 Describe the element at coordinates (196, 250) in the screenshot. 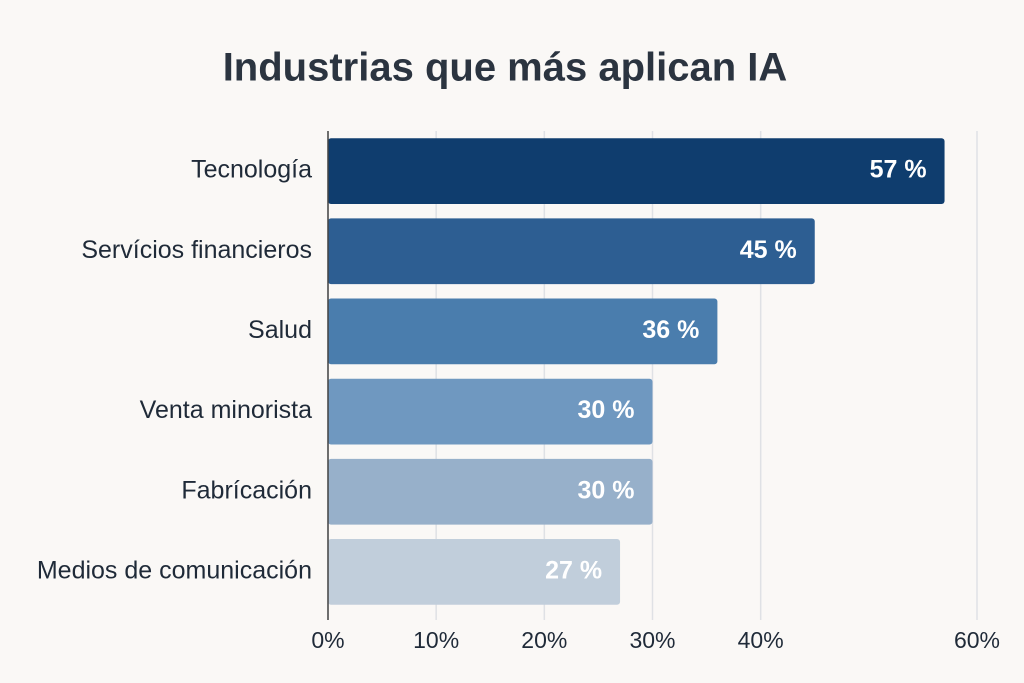

I see `y-tick-label: Servícios financieros` at that location.